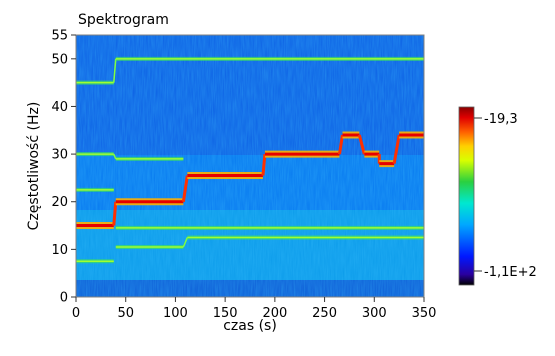 This screenshot has height=356, width=555. What do you see at coordinates (225, 313) in the screenshot?
I see `x-tick-label: 150` at bounding box center [225, 313].